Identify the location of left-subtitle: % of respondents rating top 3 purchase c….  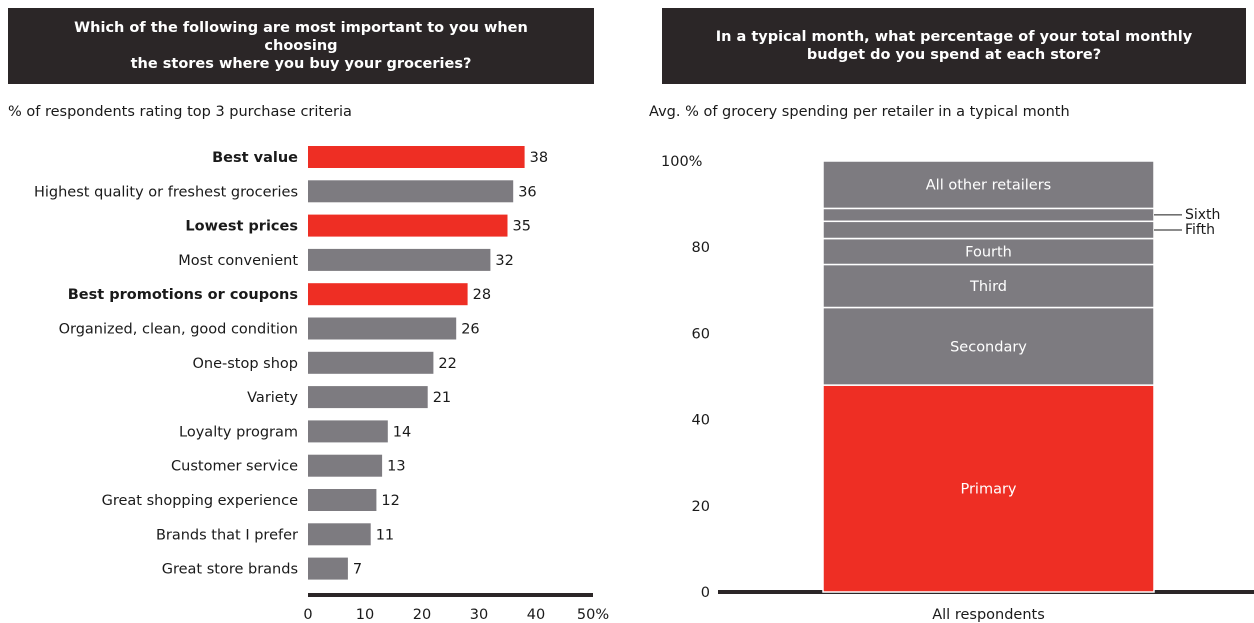
(180, 112).